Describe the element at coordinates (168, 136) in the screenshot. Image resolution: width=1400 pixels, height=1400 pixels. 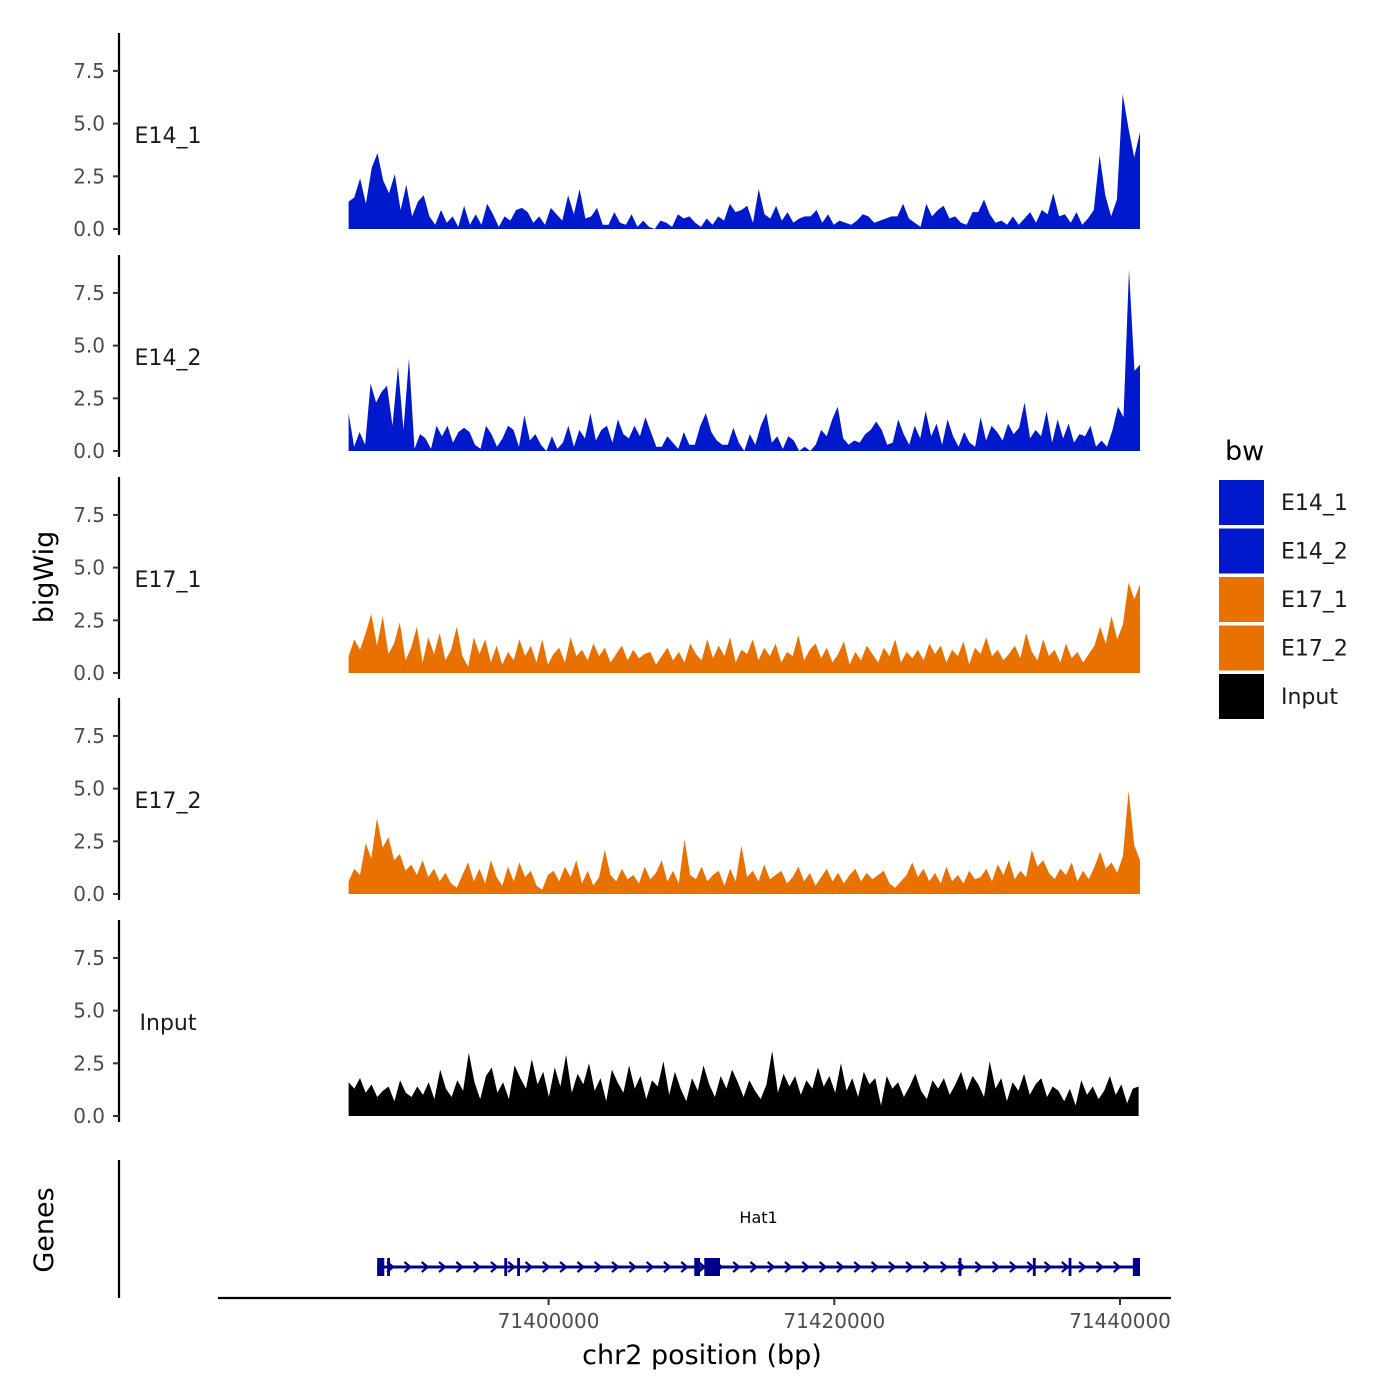
I see `track-label: E14_1` at that location.